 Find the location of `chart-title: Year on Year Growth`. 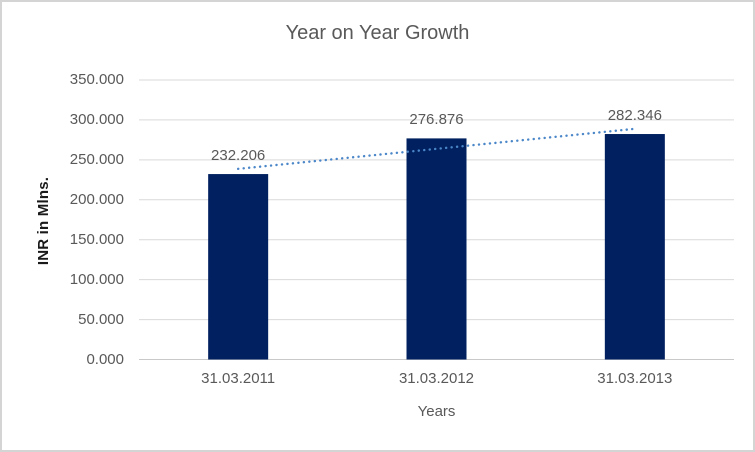

chart-title: Year on Year Growth is located at coordinates (377, 33).